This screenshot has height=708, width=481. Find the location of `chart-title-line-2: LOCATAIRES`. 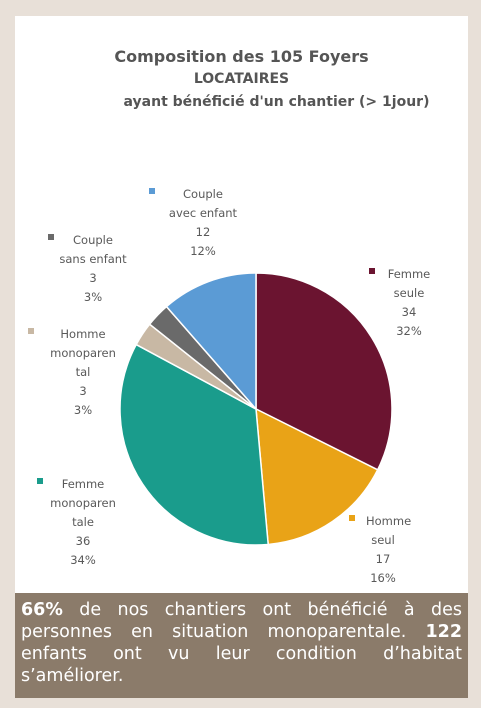

chart-title-line-2: LOCATAIRES is located at coordinates (241, 79).